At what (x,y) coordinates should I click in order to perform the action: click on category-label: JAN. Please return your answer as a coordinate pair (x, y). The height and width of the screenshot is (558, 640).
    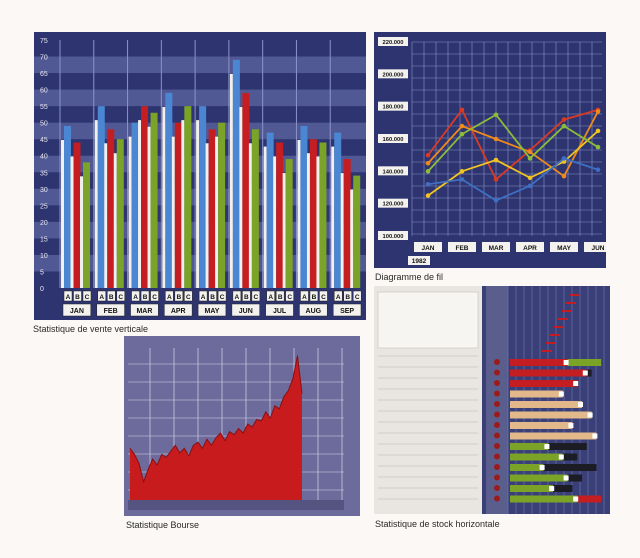
    Looking at the image, I should click on (77, 311).